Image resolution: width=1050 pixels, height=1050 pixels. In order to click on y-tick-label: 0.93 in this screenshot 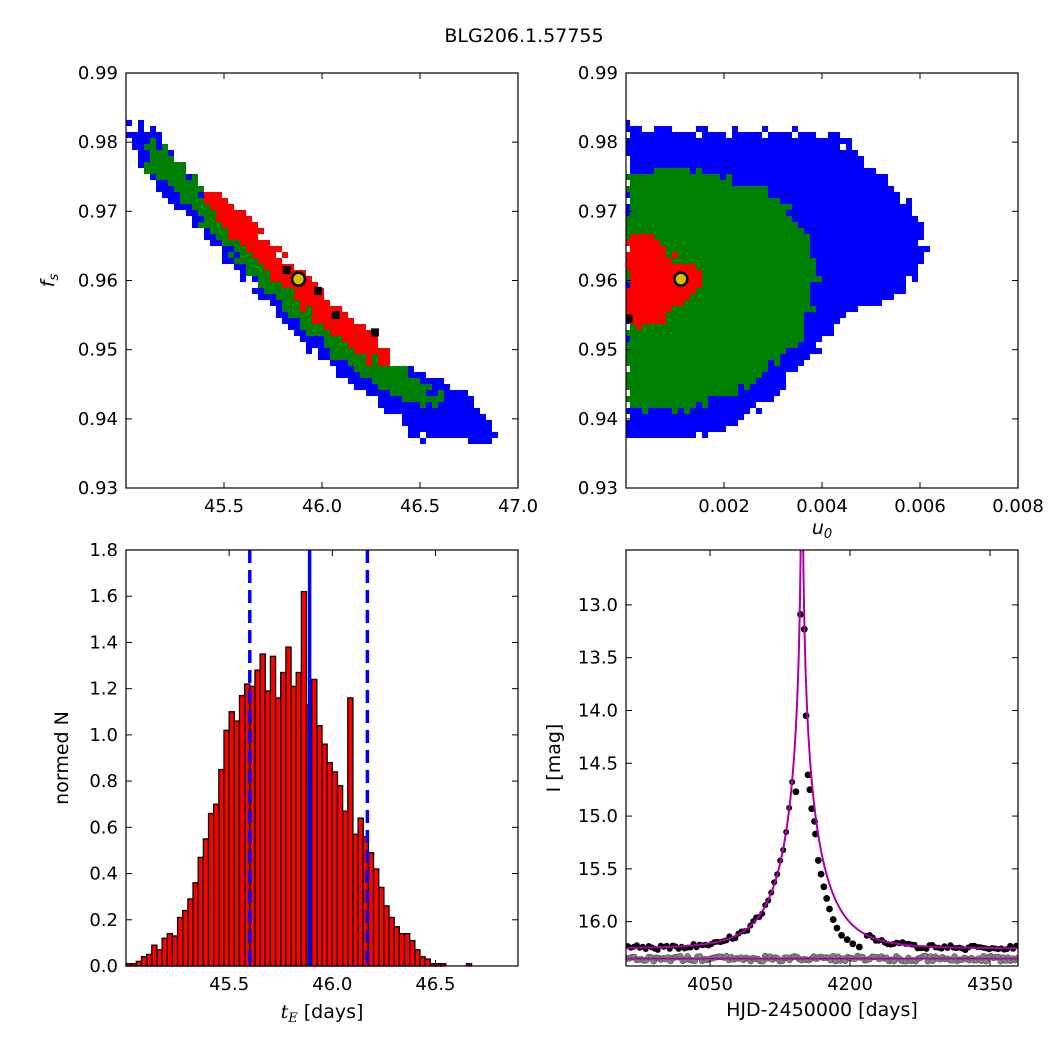, I will do `click(98, 488)`.